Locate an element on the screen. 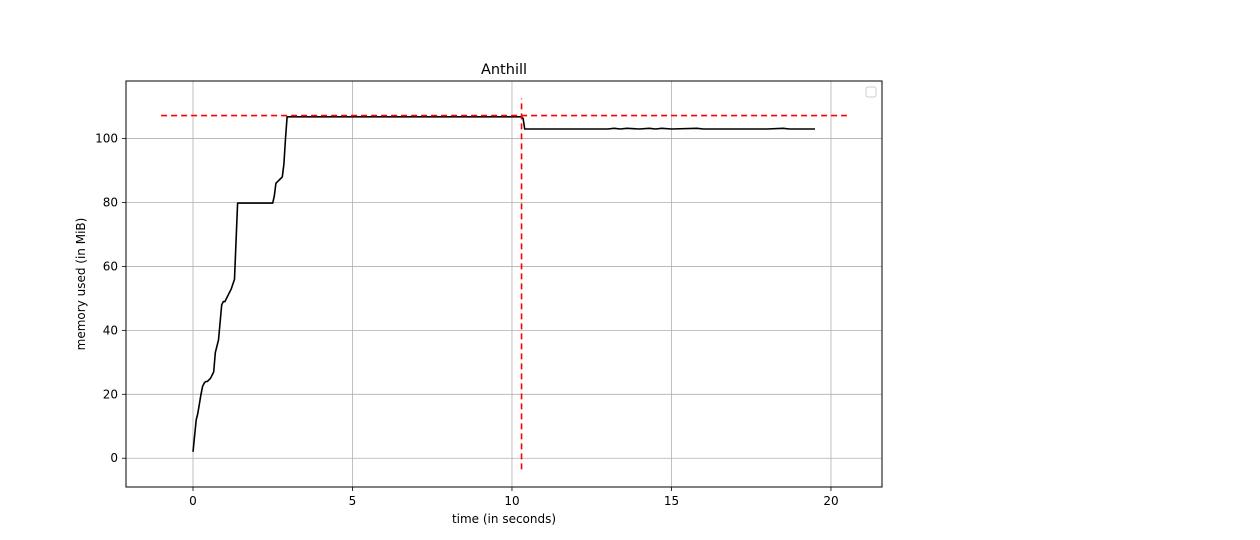 The height and width of the screenshot is (540, 1260). x-tick-label: 15 is located at coordinates (671, 501).